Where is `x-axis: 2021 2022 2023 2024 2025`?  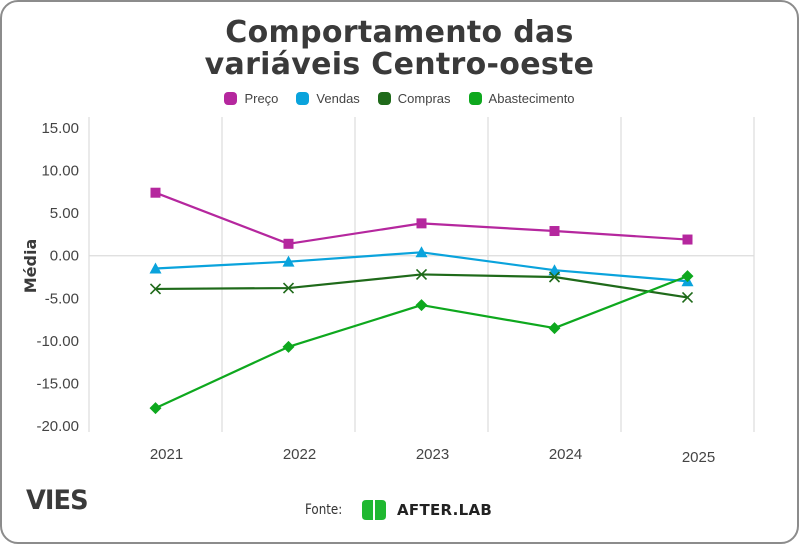
x-axis: 2021 2022 2023 2024 2025 is located at coordinates (432, 456).